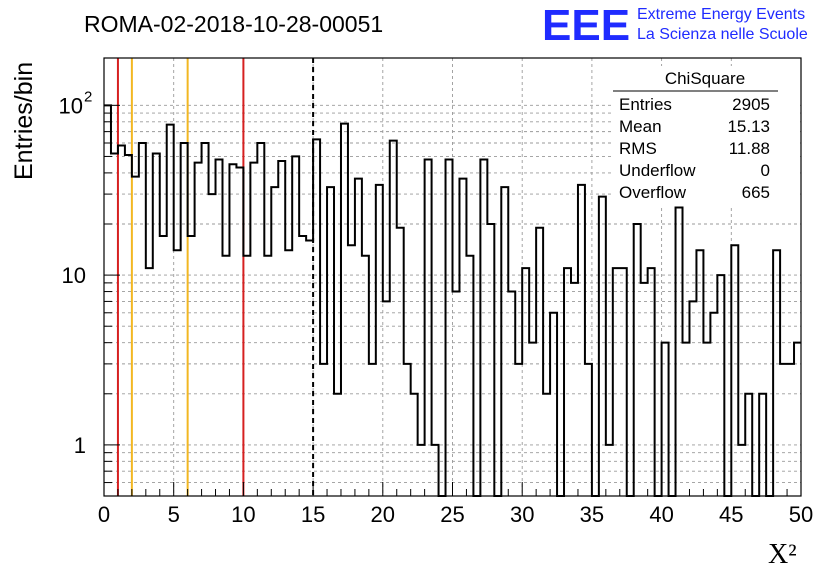 This screenshot has width=836, height=572. What do you see at coordinates (749, 148) in the screenshot?
I see `stats-row-value: 11.88` at bounding box center [749, 148].